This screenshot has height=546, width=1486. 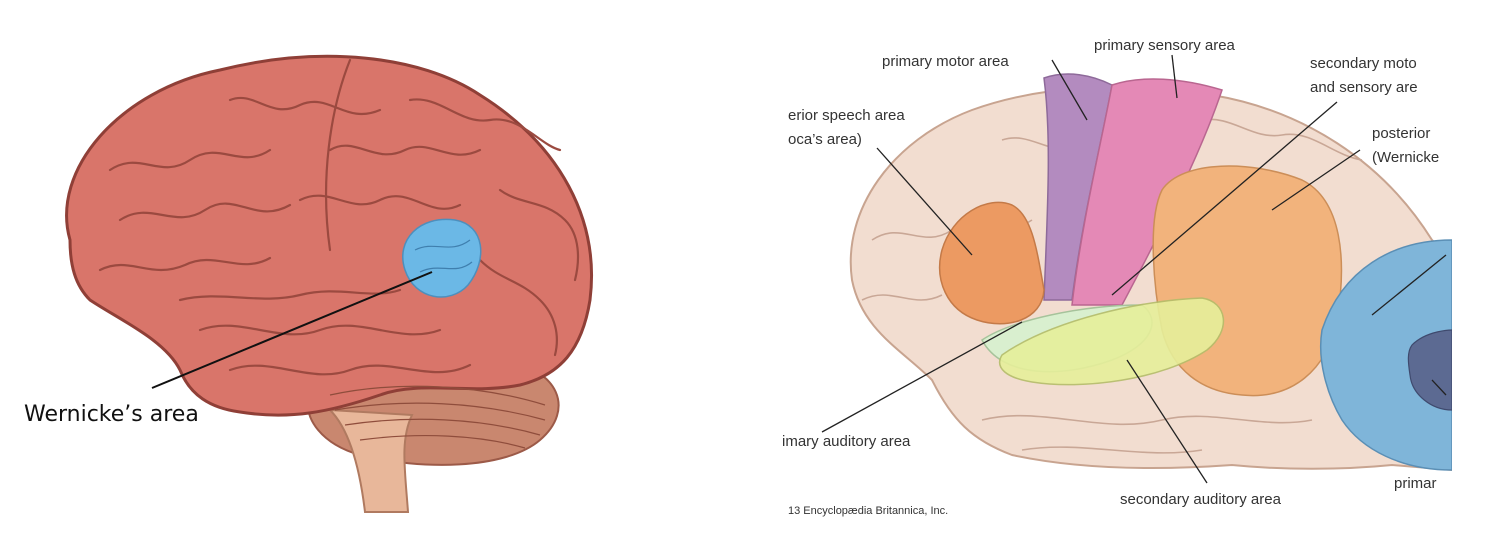 I want to click on cerebellum-lines, so click(x=437, y=417).